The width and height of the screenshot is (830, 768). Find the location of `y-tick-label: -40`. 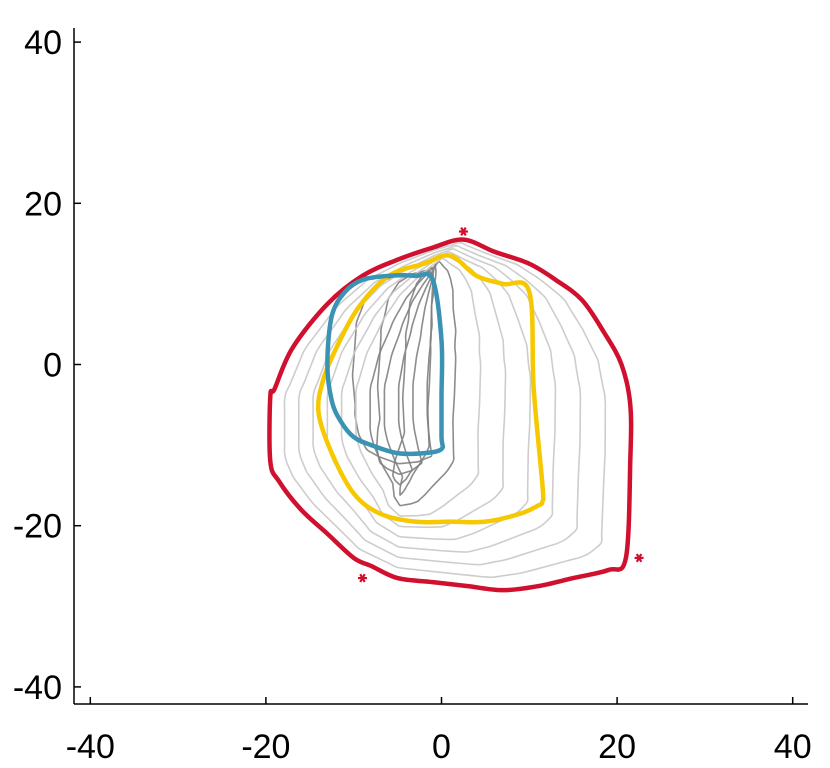

y-tick-label: -40 is located at coordinates (37, 688).